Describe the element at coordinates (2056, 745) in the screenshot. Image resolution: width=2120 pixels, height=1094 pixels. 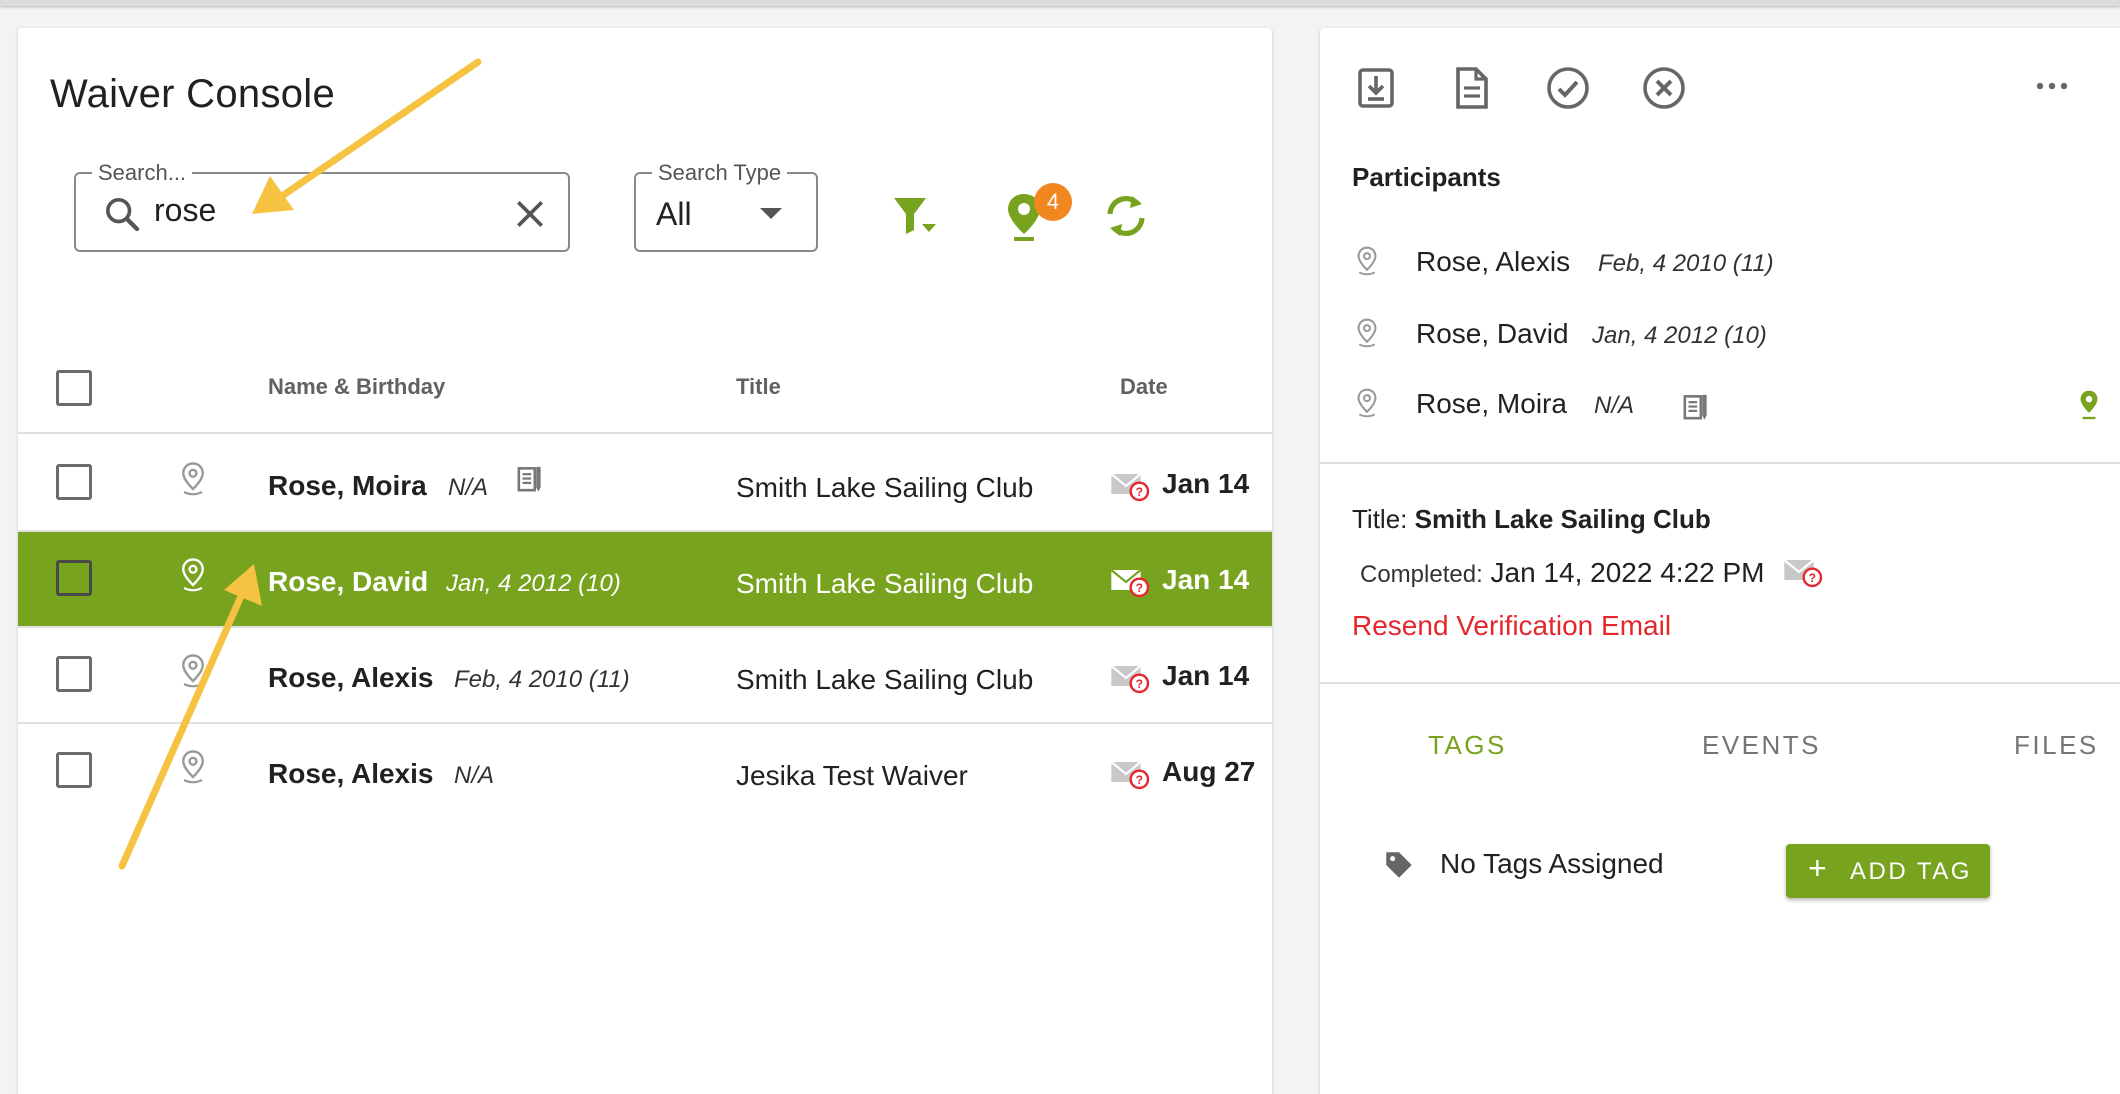
I see `tab-files: FILES` at that location.